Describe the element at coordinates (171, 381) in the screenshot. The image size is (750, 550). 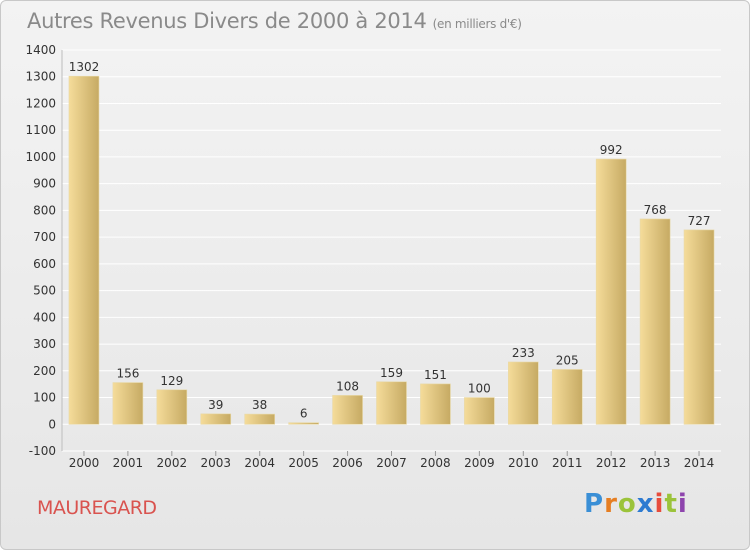
I see `value-label: 129` at that location.